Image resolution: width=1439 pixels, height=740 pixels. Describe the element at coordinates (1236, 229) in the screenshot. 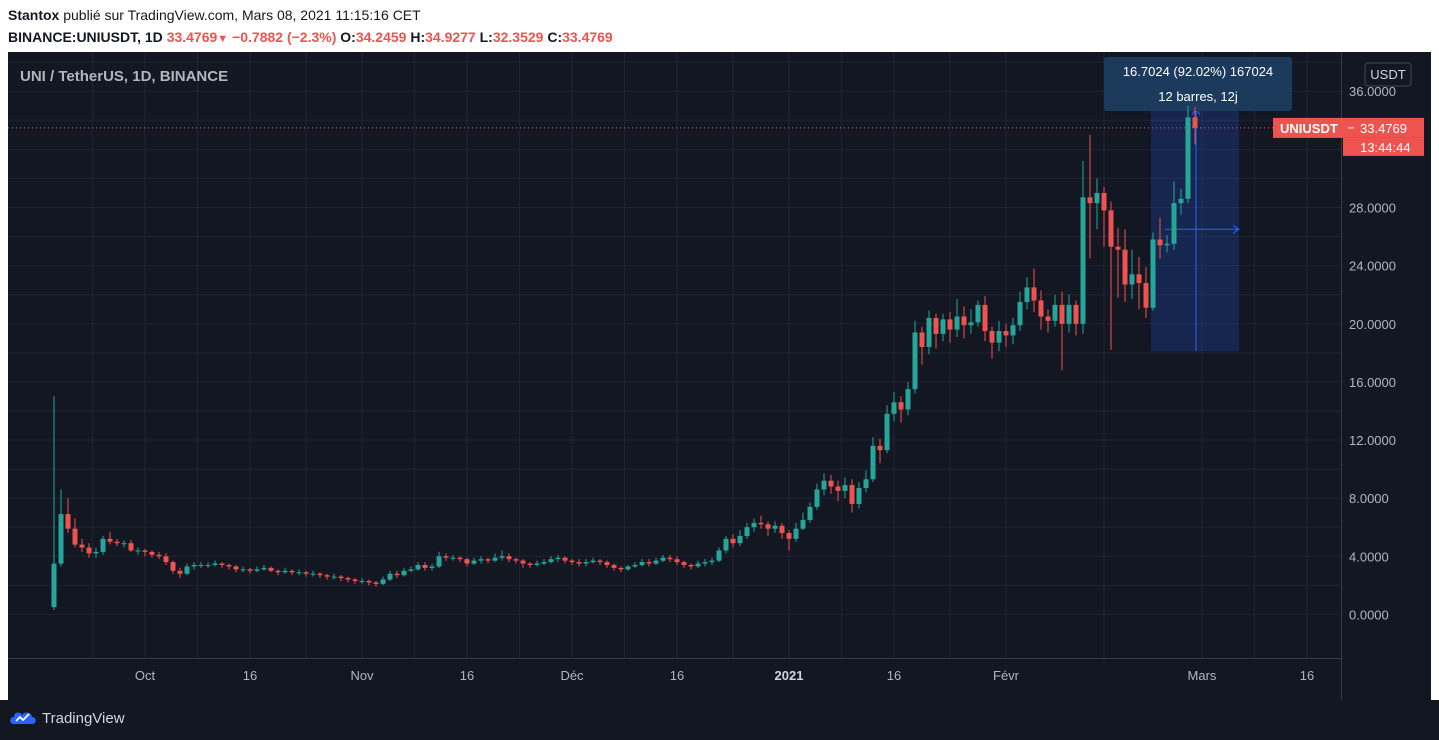

I see `arrow-right-icon` at that location.